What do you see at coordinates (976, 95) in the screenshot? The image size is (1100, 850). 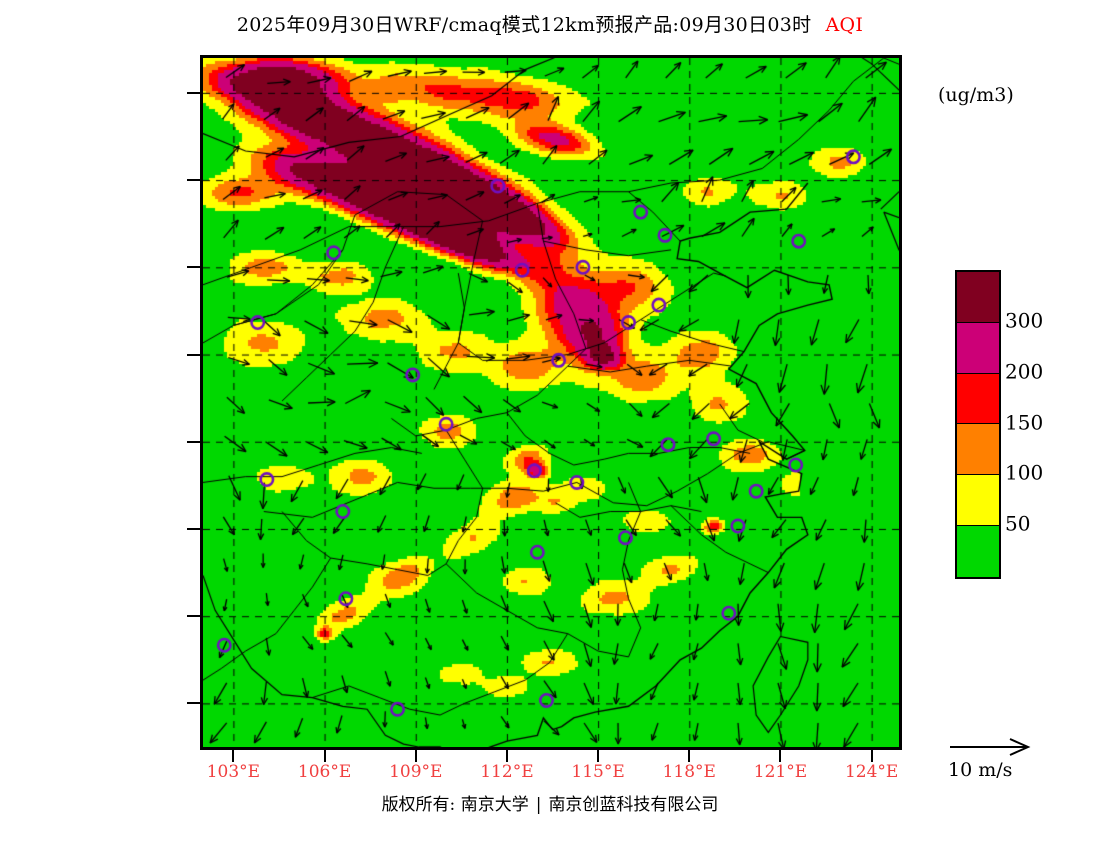 I see `colorbar-units-label: (ug/m3)` at bounding box center [976, 95].